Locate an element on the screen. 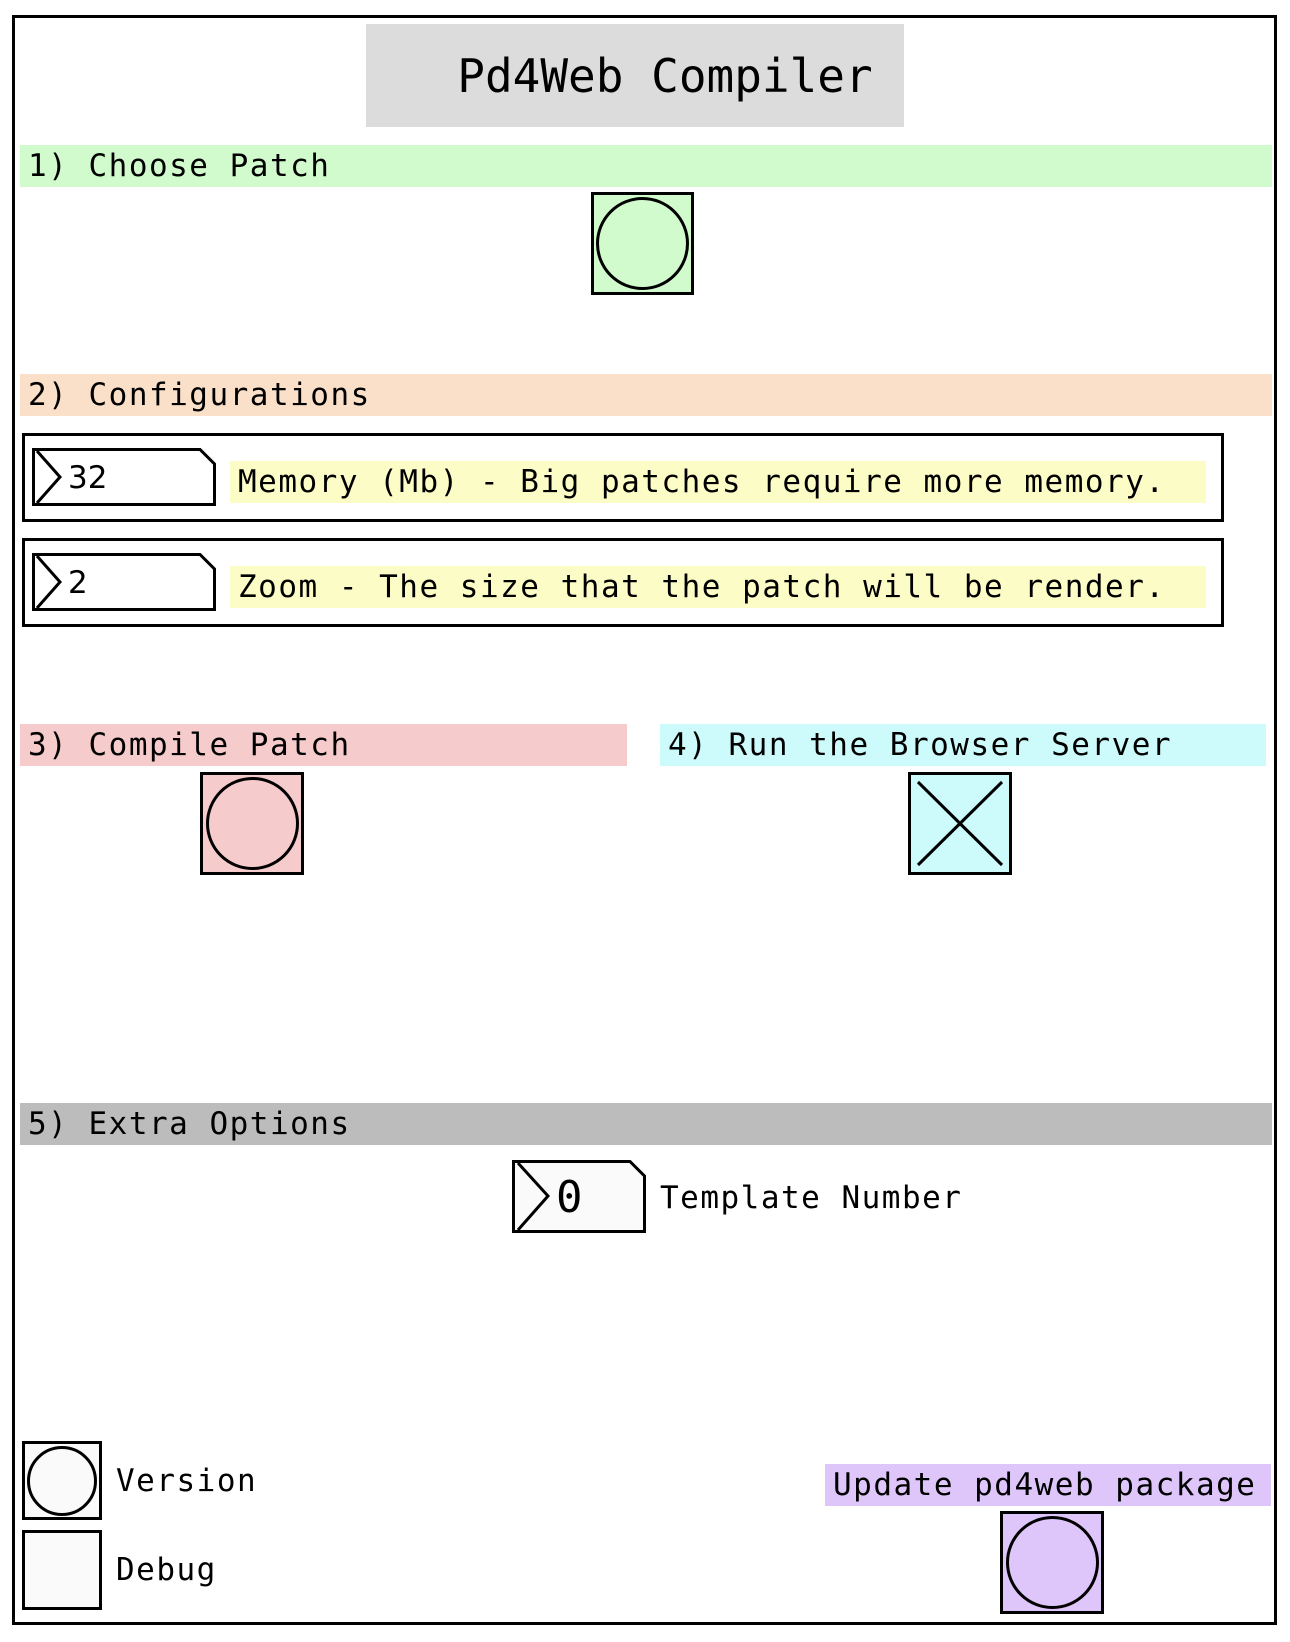 The width and height of the screenshot is (1290, 1642). template-number-label: Template Number is located at coordinates (811, 1198).